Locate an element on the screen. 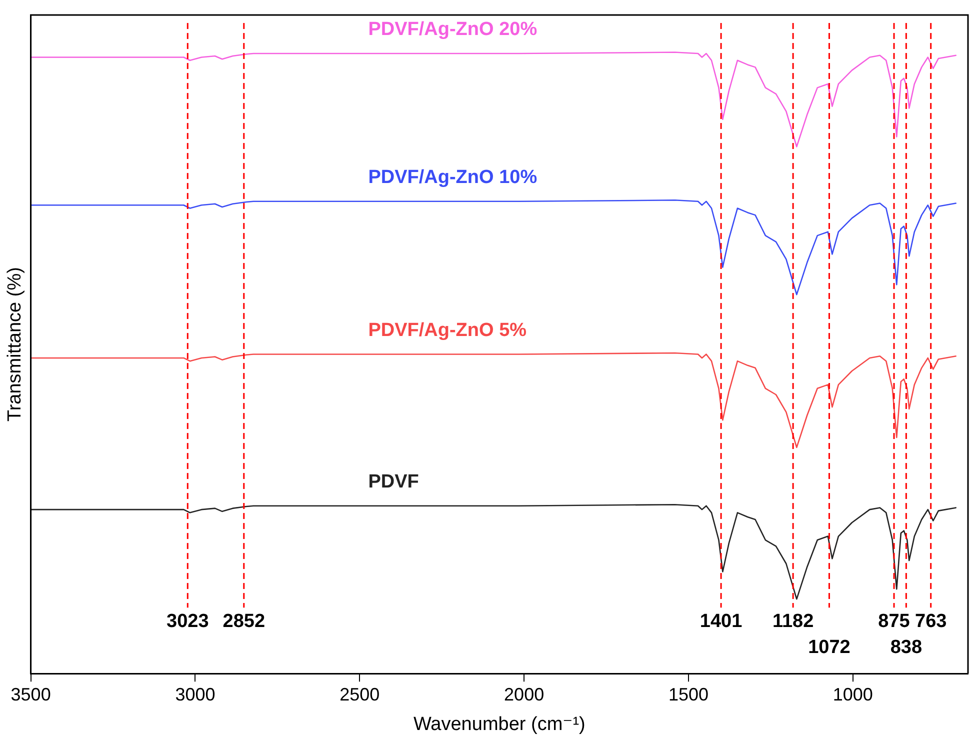  y-axis-title: Transmittance (%) is located at coordinates (15, 344).